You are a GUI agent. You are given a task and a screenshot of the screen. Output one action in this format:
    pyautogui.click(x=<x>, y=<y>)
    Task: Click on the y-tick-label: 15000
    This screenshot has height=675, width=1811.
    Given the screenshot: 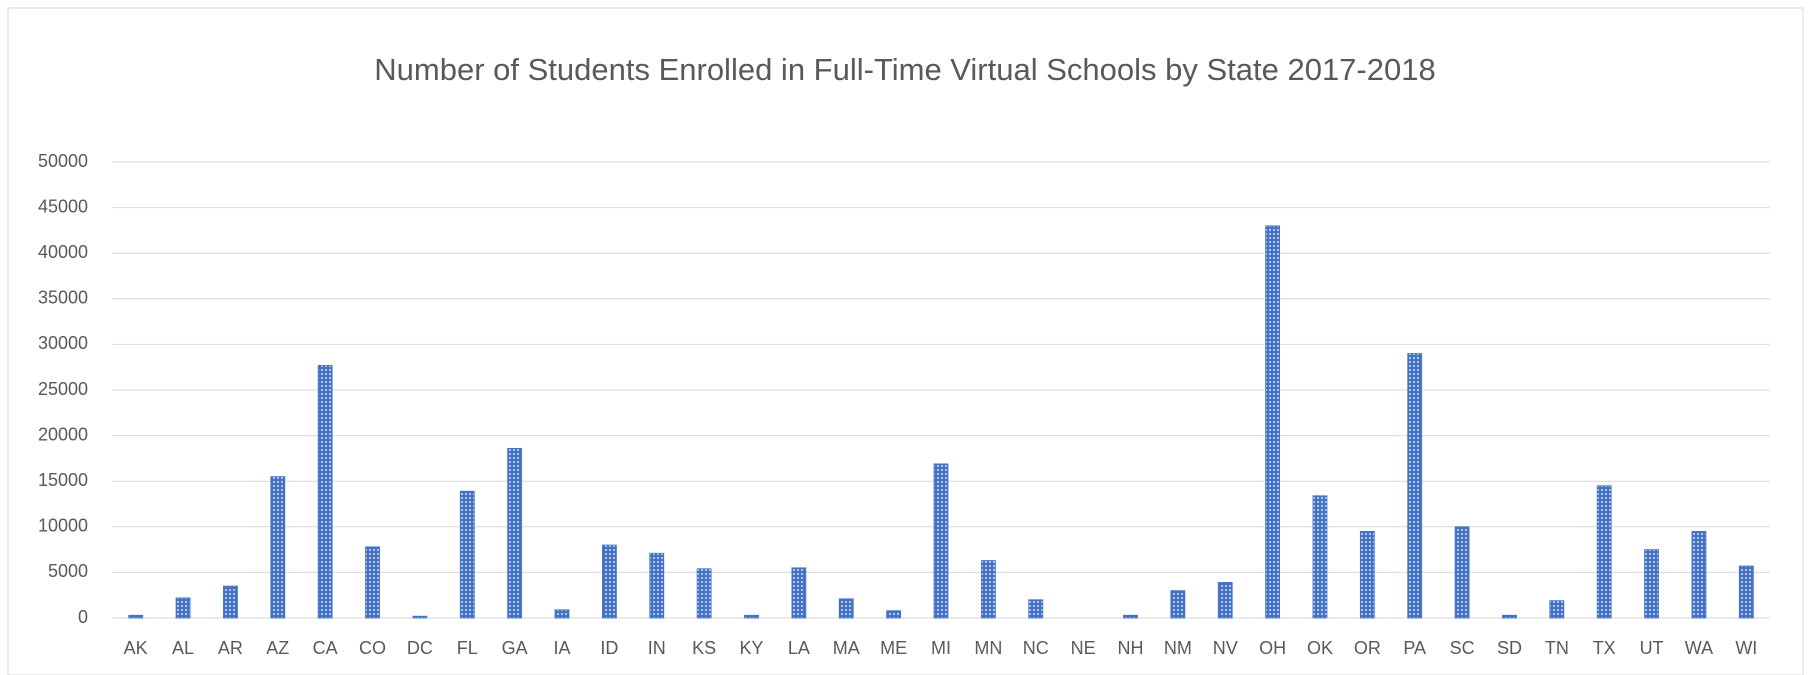 What is the action you would take?
    pyautogui.click(x=63, y=480)
    